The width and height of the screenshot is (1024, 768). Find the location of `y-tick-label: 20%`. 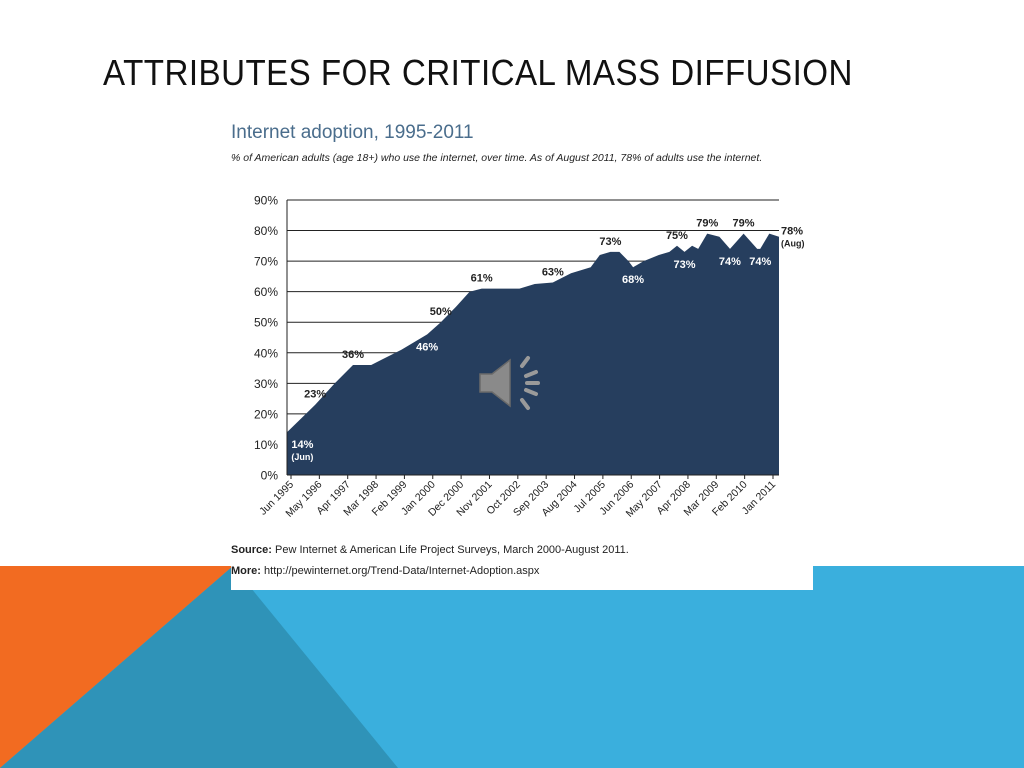

y-tick-label: 20% is located at coordinates (266, 414).